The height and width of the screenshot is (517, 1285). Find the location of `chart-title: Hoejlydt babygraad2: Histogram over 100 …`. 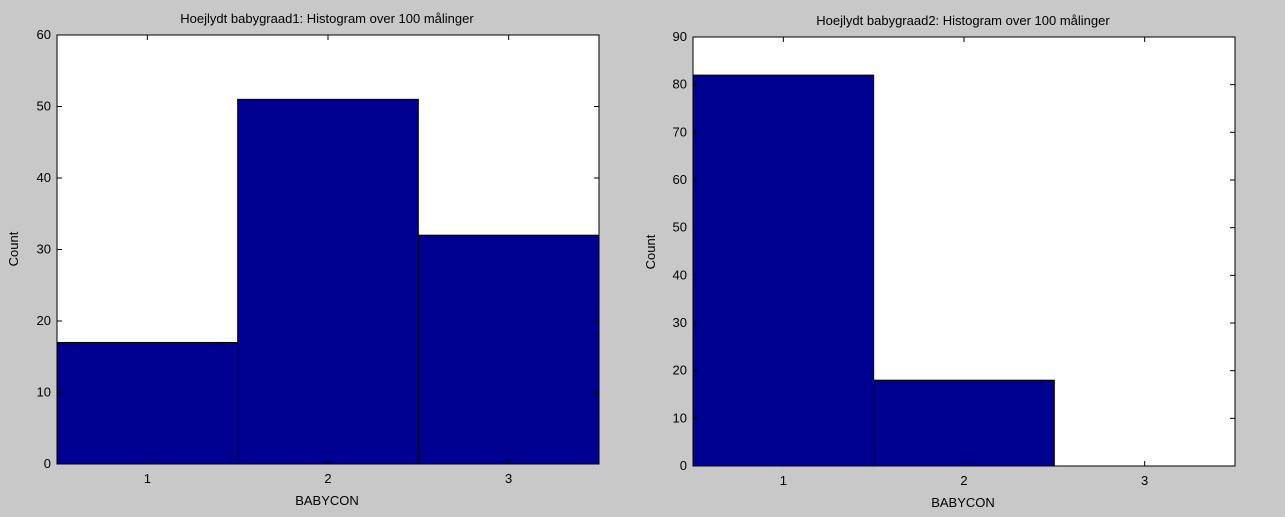

chart-title: Hoejlydt babygraad2: Histogram over 100 … is located at coordinates (963, 20).